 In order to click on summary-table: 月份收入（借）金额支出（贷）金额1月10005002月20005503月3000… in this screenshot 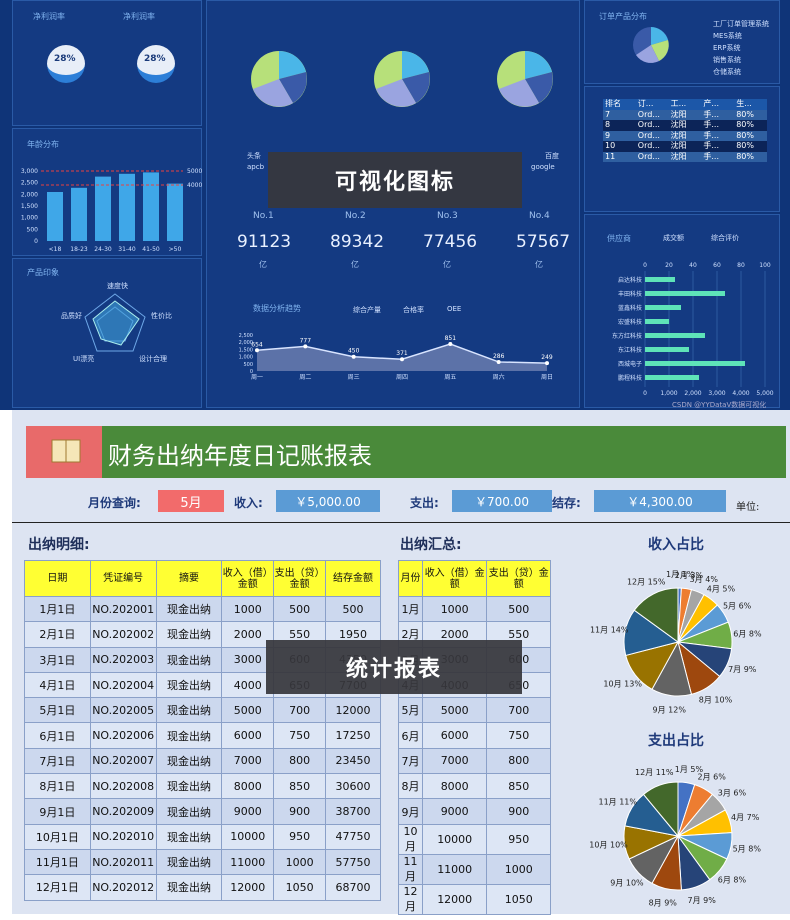, I will do `click(474, 737)`.